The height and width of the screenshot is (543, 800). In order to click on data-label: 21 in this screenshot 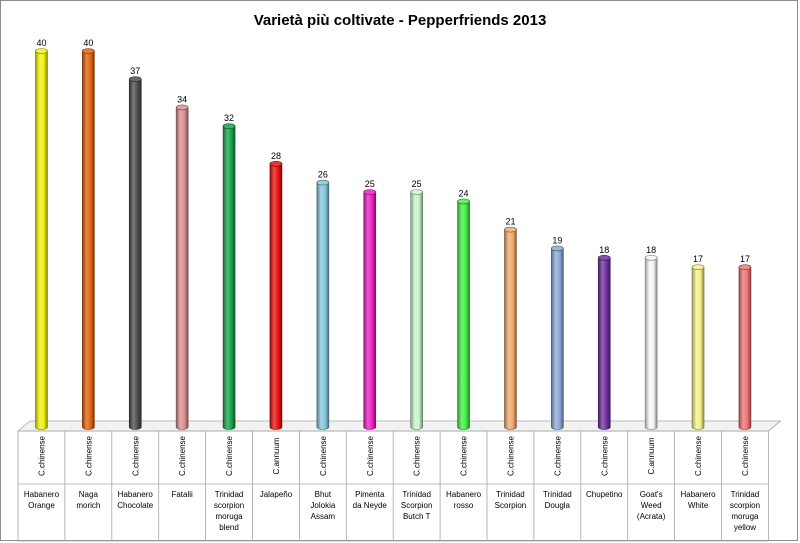, I will do `click(510, 222)`.